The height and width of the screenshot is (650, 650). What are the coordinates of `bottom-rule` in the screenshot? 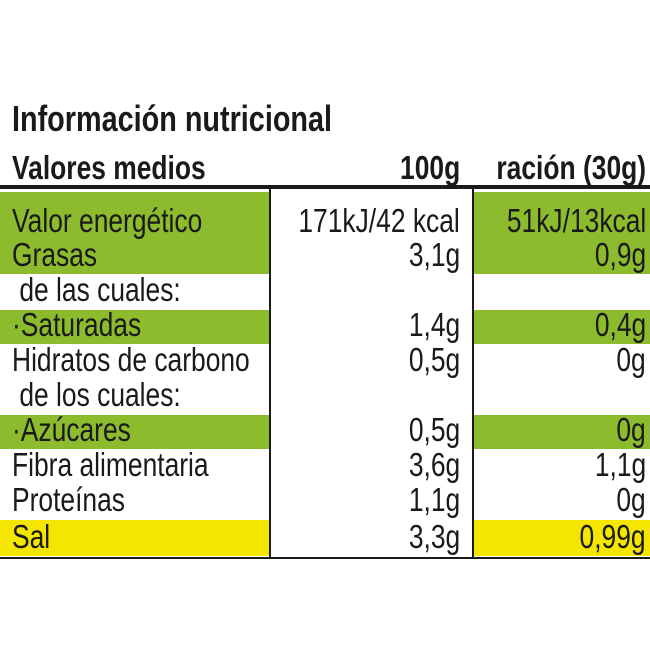 It's located at (325, 558).